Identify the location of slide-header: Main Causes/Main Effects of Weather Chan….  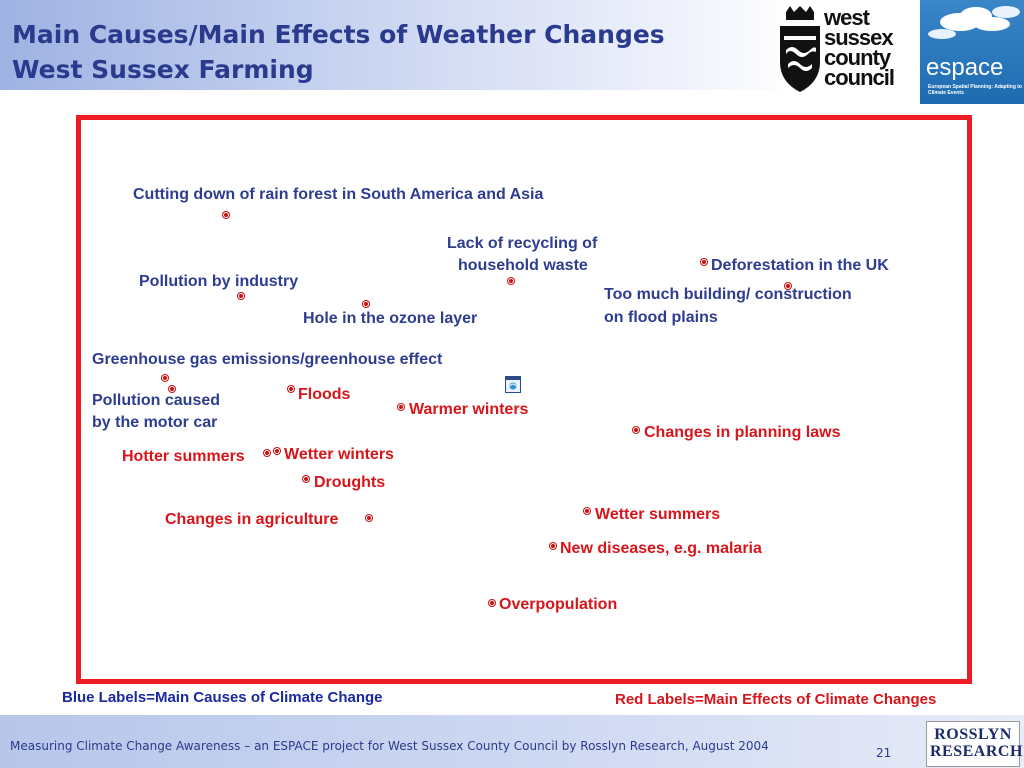
(512, 45).